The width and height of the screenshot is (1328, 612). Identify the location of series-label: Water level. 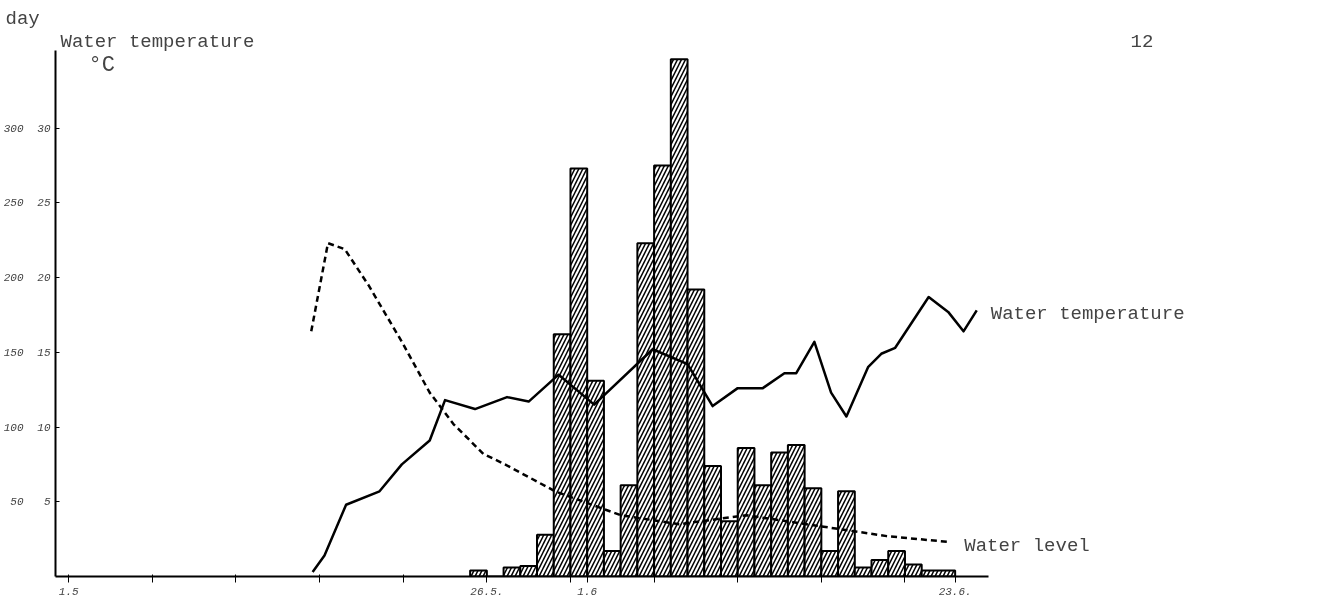
(1027, 546).